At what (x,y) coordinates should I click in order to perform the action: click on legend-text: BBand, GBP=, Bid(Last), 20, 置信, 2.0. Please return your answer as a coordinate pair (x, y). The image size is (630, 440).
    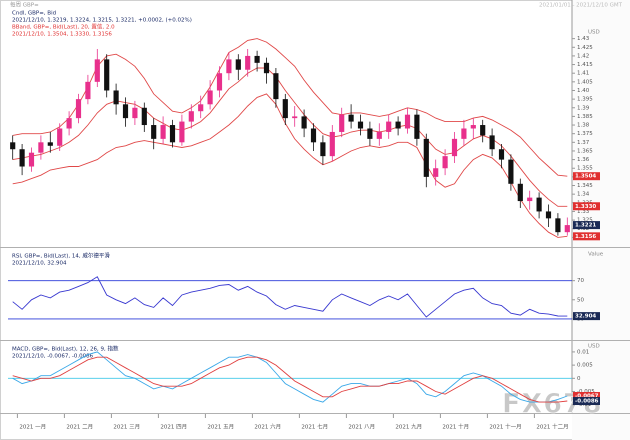
    Looking at the image, I should click on (63, 27).